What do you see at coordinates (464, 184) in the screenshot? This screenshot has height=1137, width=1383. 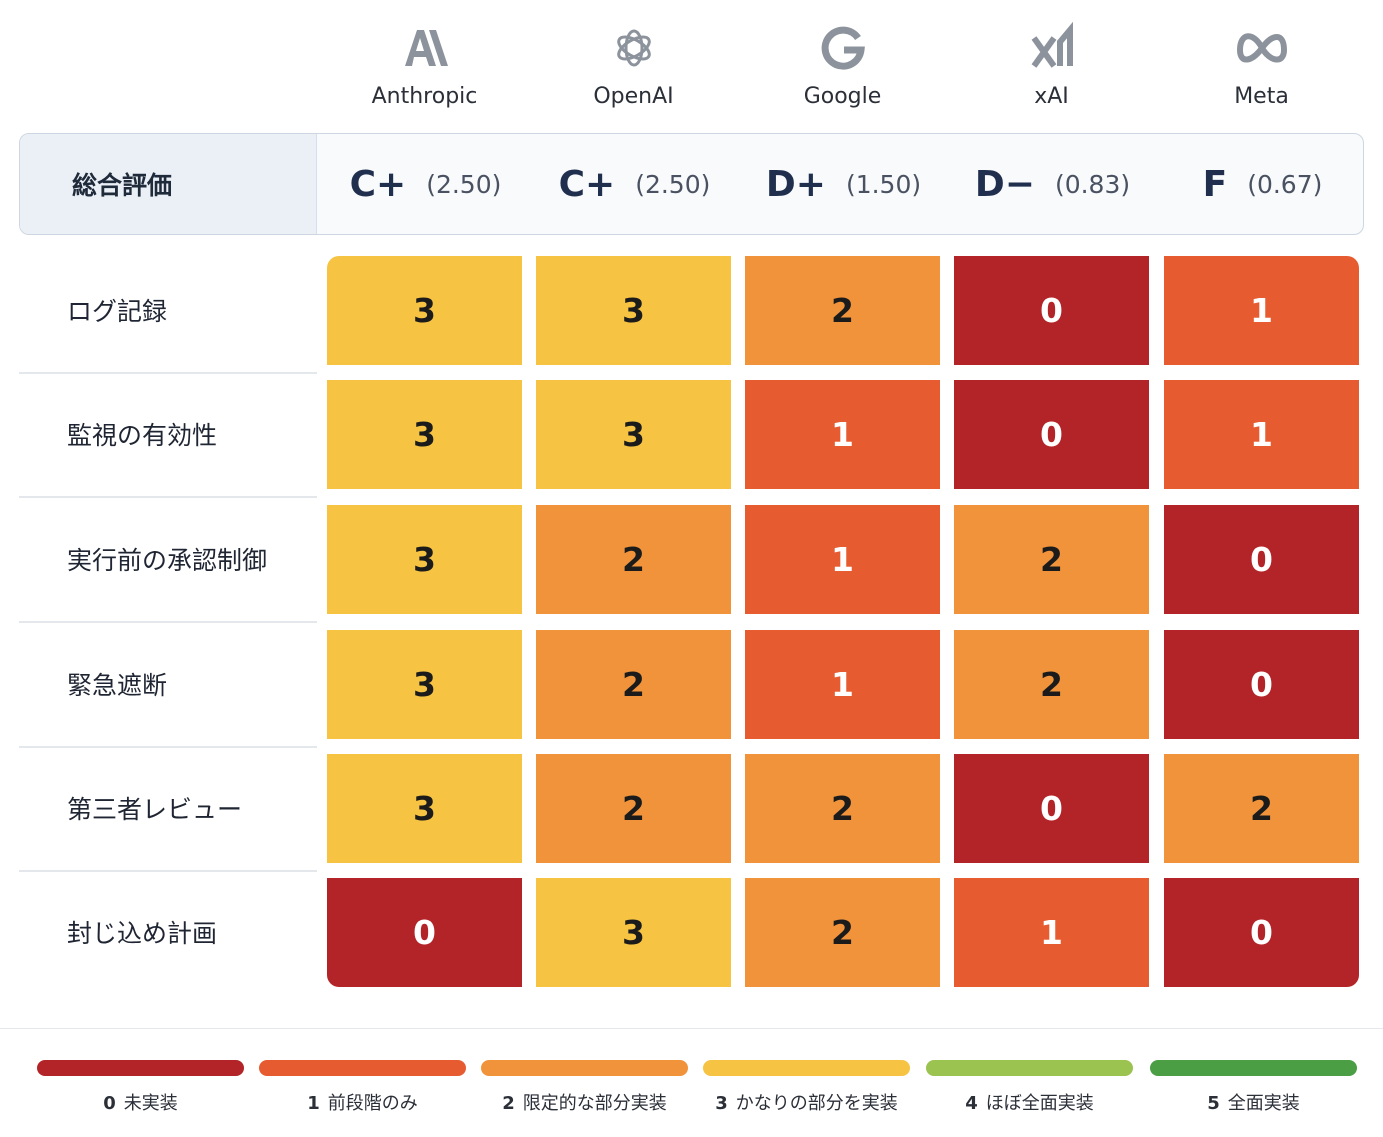 I see `grade-score: (2.50)` at bounding box center [464, 184].